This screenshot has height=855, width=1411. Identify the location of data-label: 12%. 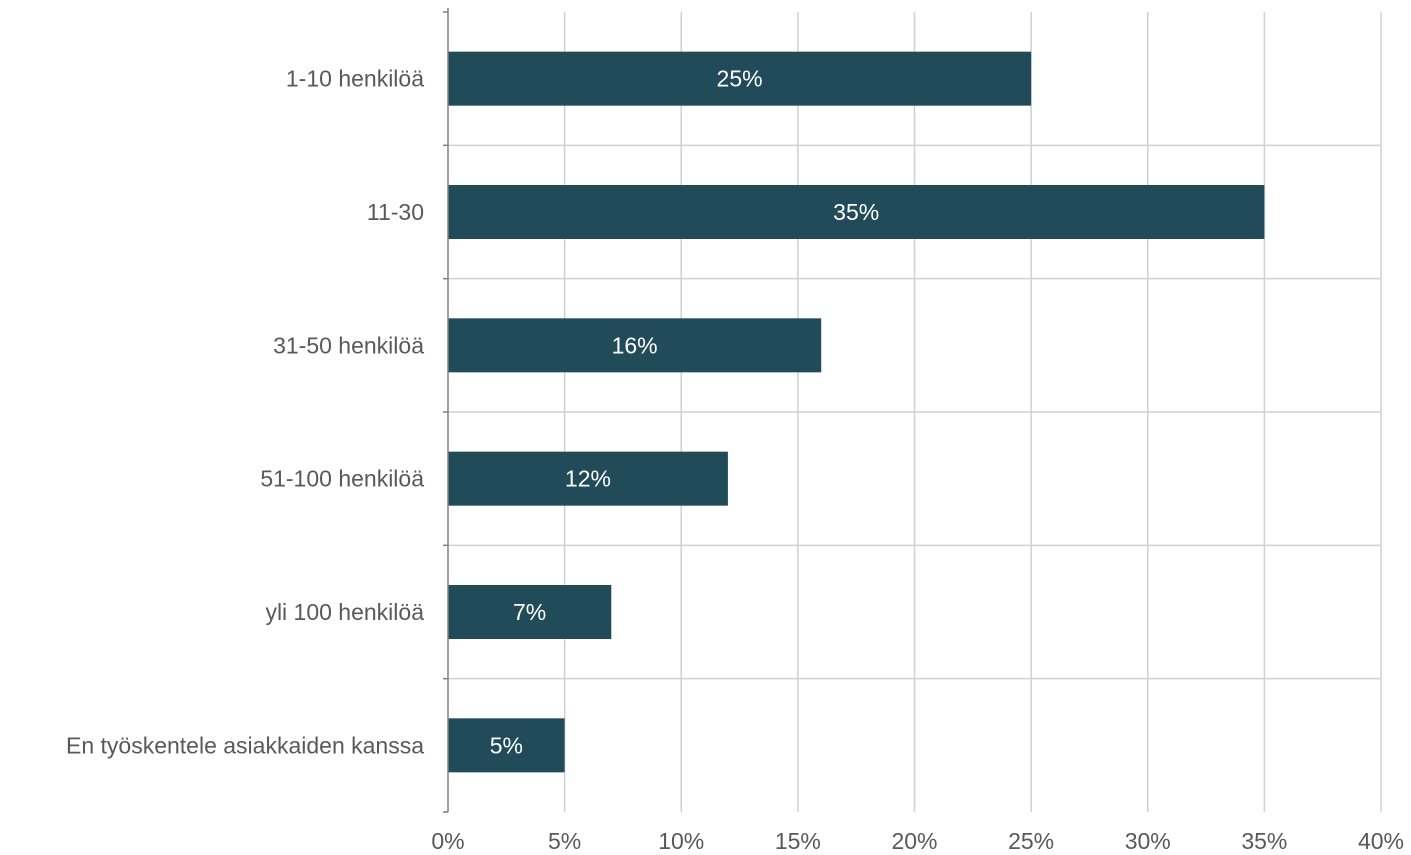
(588, 479).